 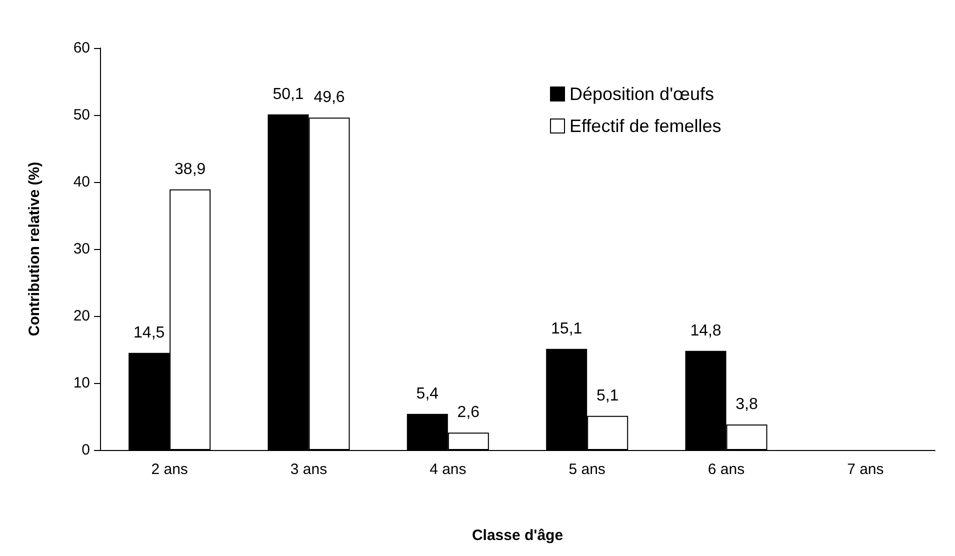 I want to click on data-label: 50,1, so click(x=288, y=94).